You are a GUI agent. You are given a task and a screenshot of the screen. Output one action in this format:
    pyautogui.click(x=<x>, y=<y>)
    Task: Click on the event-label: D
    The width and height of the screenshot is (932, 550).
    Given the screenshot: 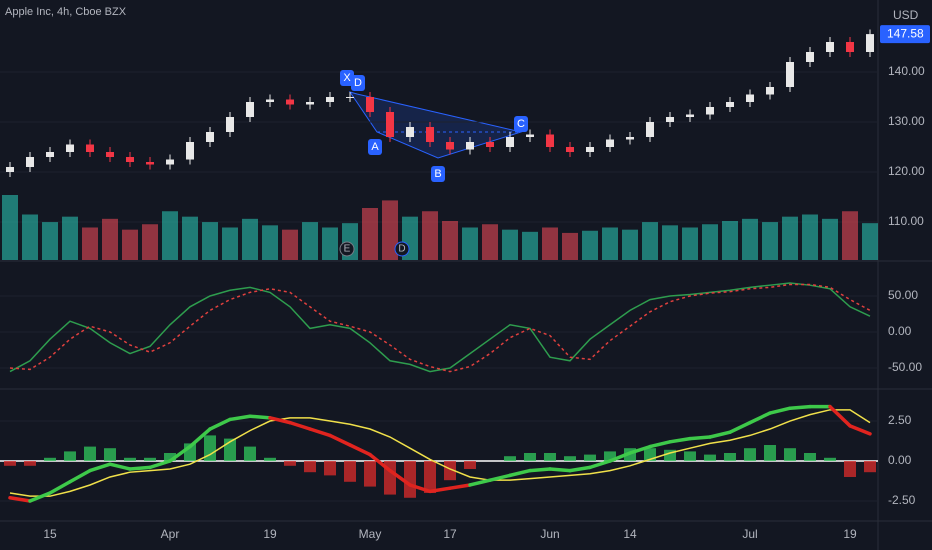 What is the action you would take?
    pyautogui.click(x=401, y=249)
    